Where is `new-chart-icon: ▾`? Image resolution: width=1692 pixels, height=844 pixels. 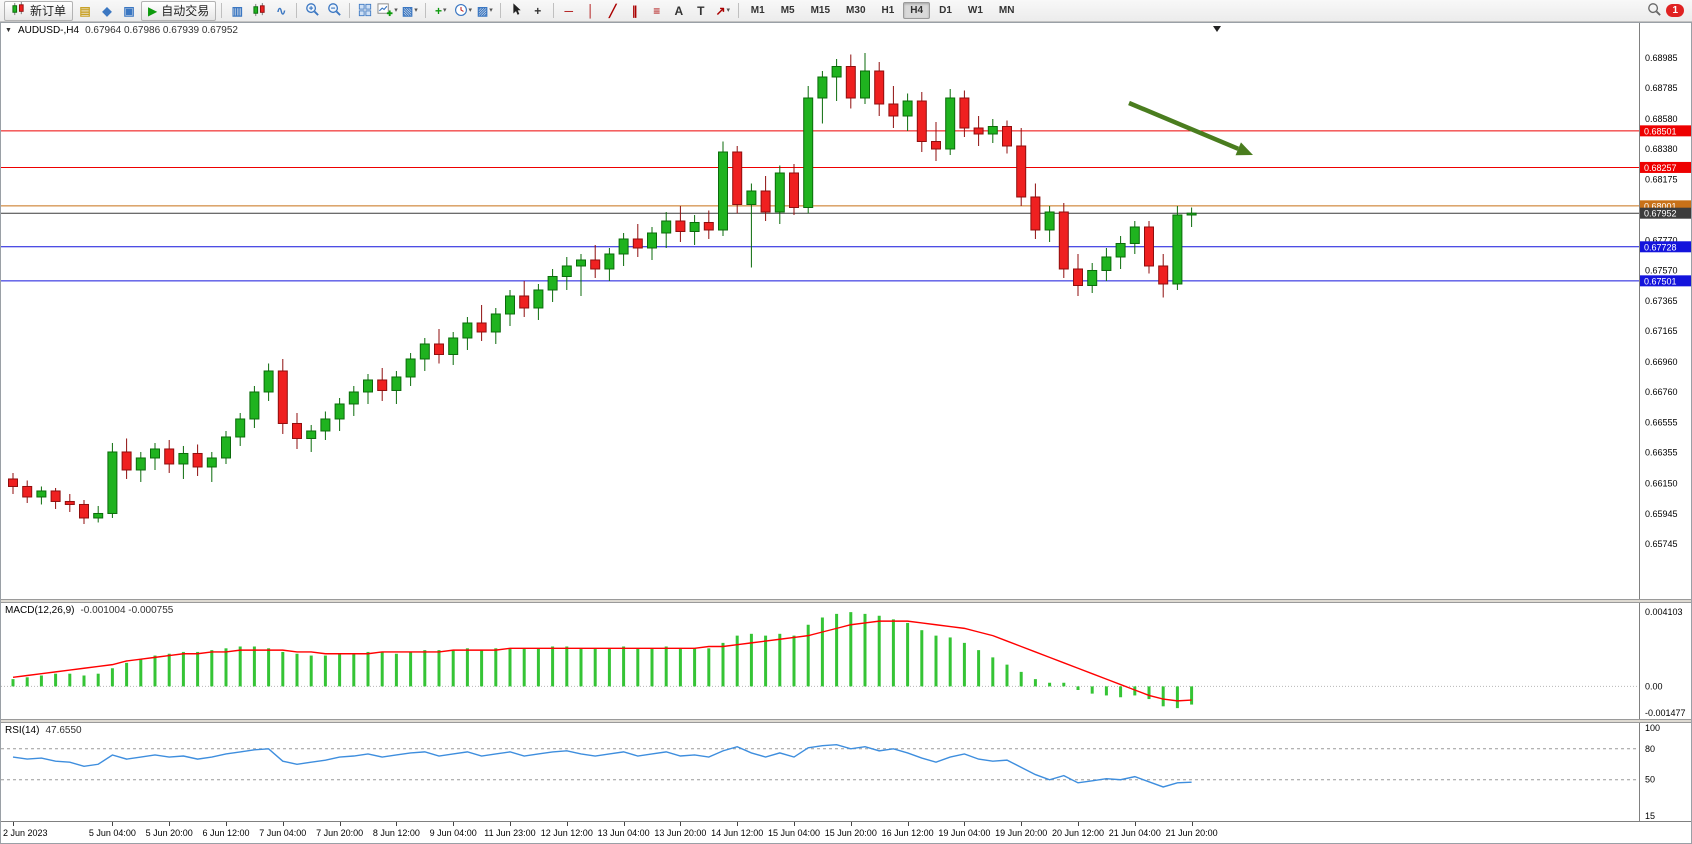 new-chart-icon: ▾ is located at coordinates (387, 11).